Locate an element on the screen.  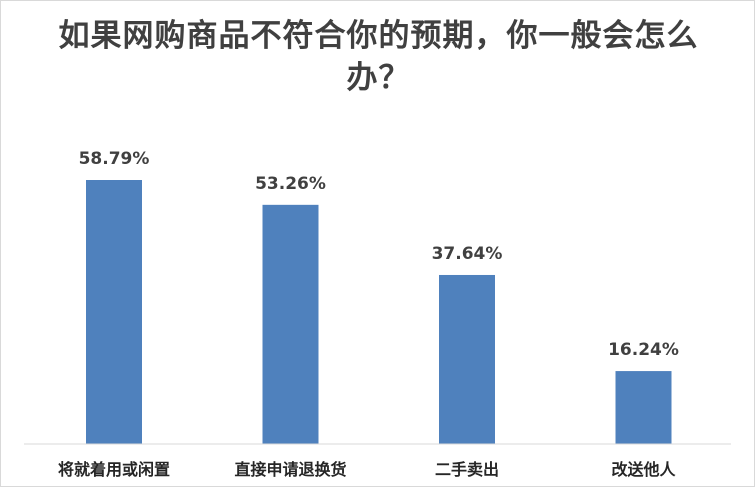
category-label-1: 将就着用或闲置 is located at coordinates (114, 469).